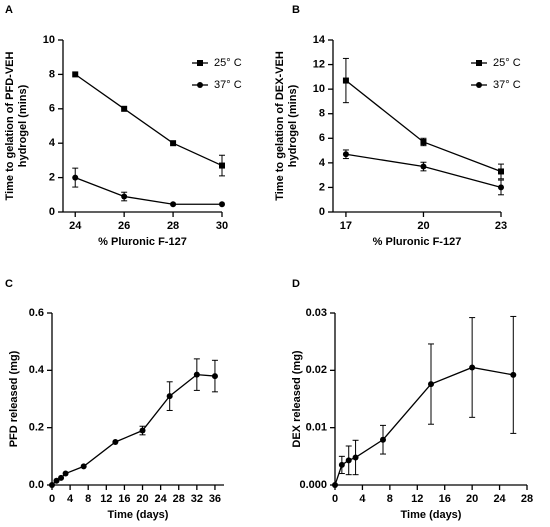  What do you see at coordinates (319, 64) in the screenshot?
I see `y-tick-label: 12` at bounding box center [319, 64].